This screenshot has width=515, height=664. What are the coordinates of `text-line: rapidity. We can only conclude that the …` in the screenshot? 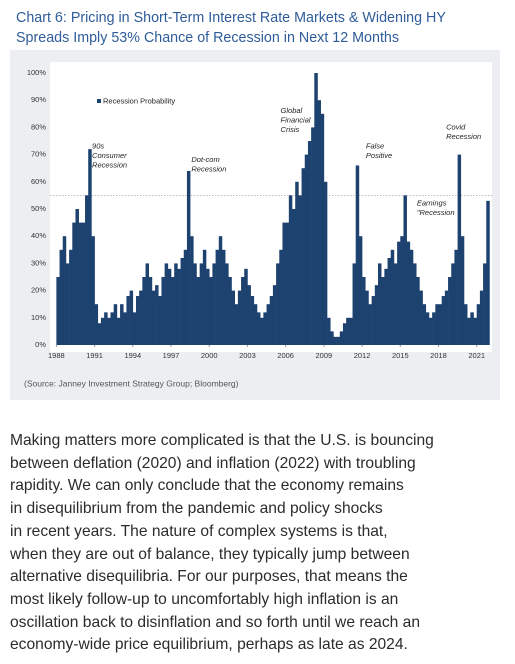 It's located at (207, 486).